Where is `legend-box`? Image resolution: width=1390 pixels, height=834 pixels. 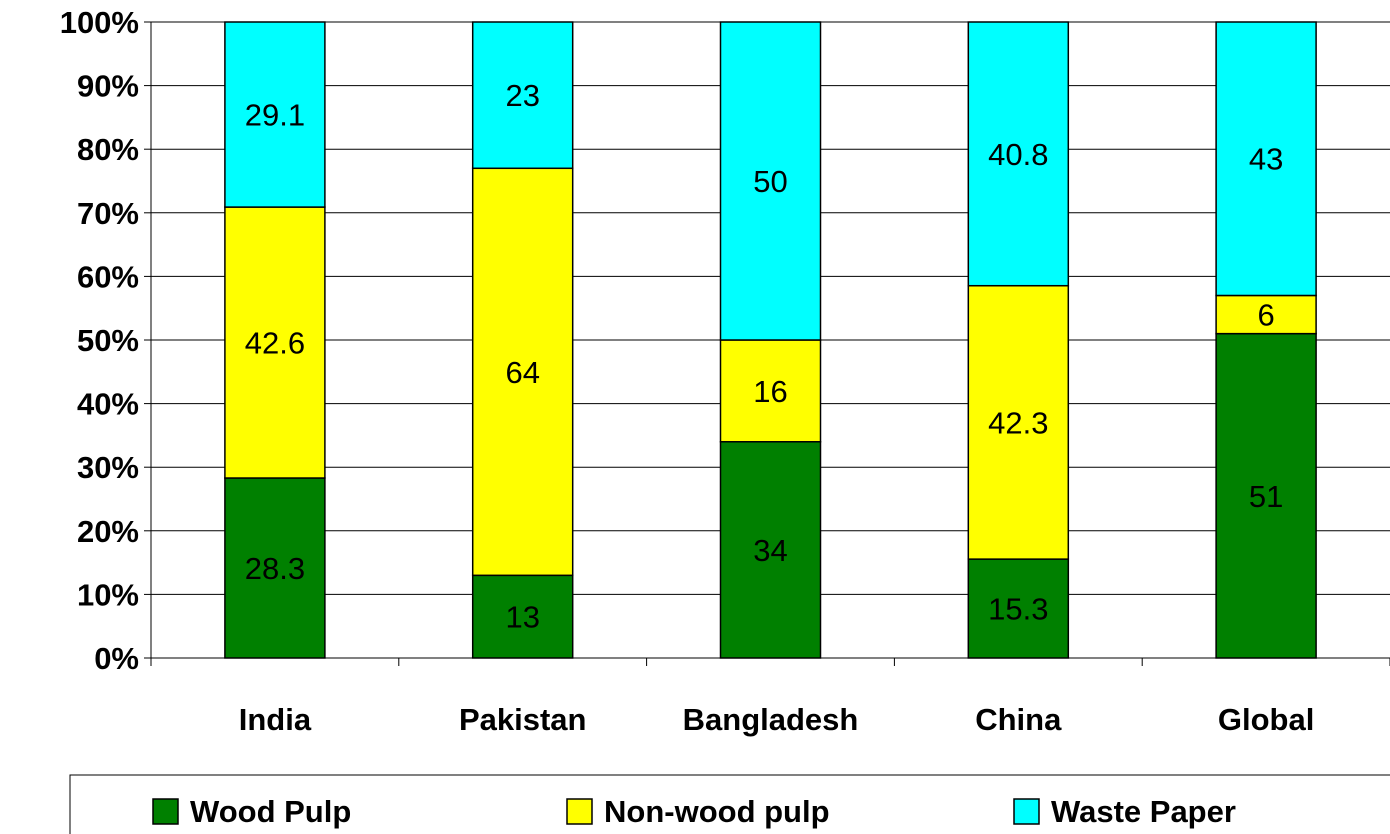 legend-box is located at coordinates (729, 804).